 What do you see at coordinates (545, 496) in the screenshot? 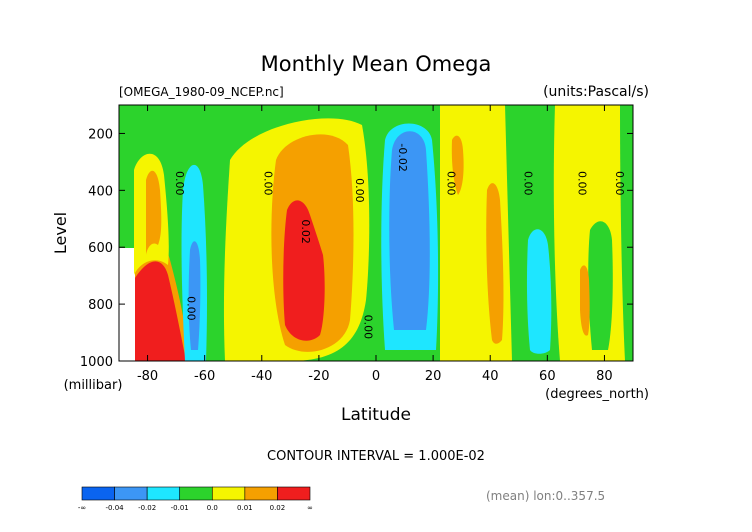
I see `footnote-mean-lon: (mean) lon:0..357.5` at bounding box center [545, 496].